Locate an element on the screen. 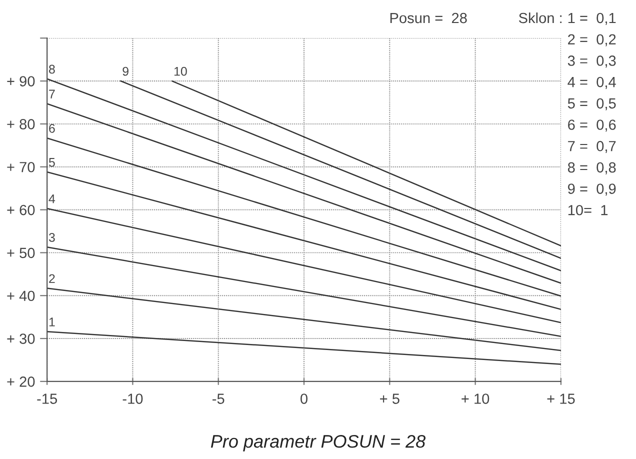 The image size is (636, 459). text: Sklon : is located at coordinates (540, 18).